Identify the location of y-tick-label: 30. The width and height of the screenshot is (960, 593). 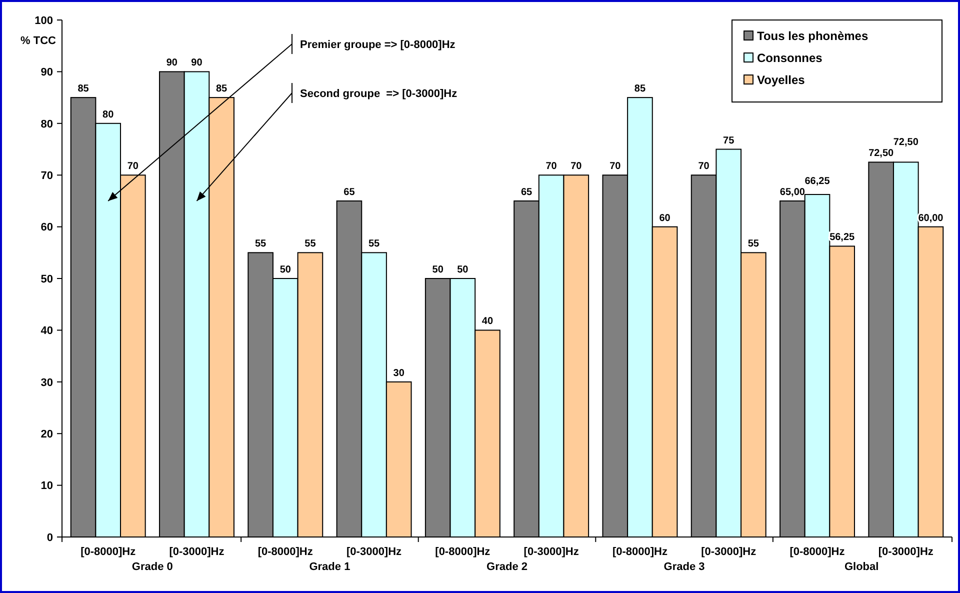
(46, 382).